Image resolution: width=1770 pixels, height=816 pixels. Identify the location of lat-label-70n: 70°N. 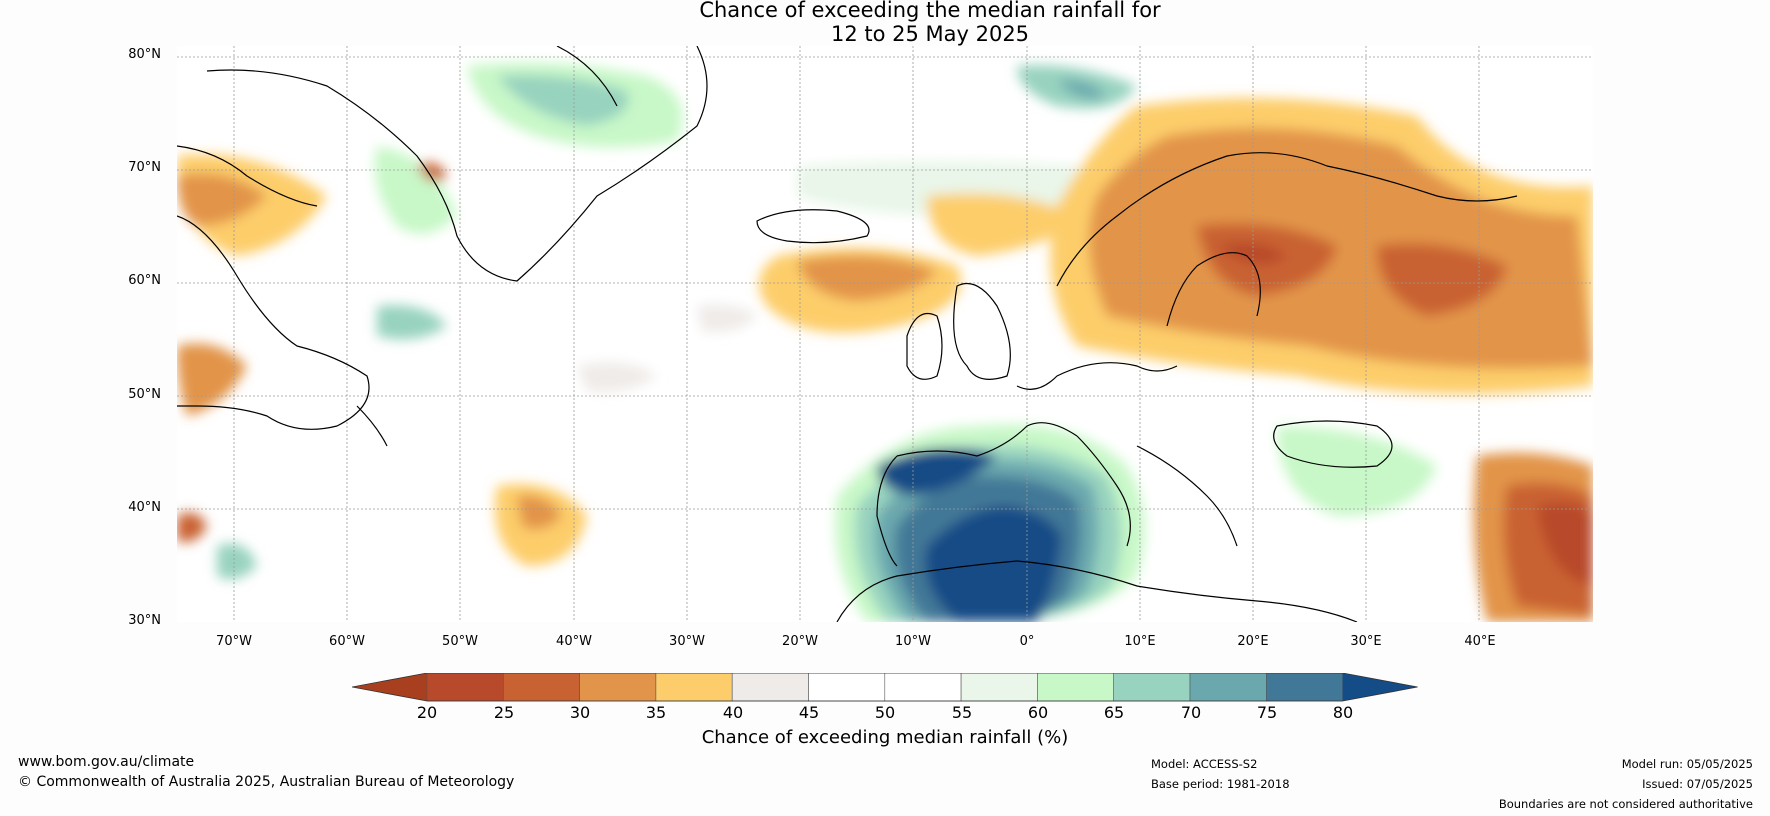
(144, 167).